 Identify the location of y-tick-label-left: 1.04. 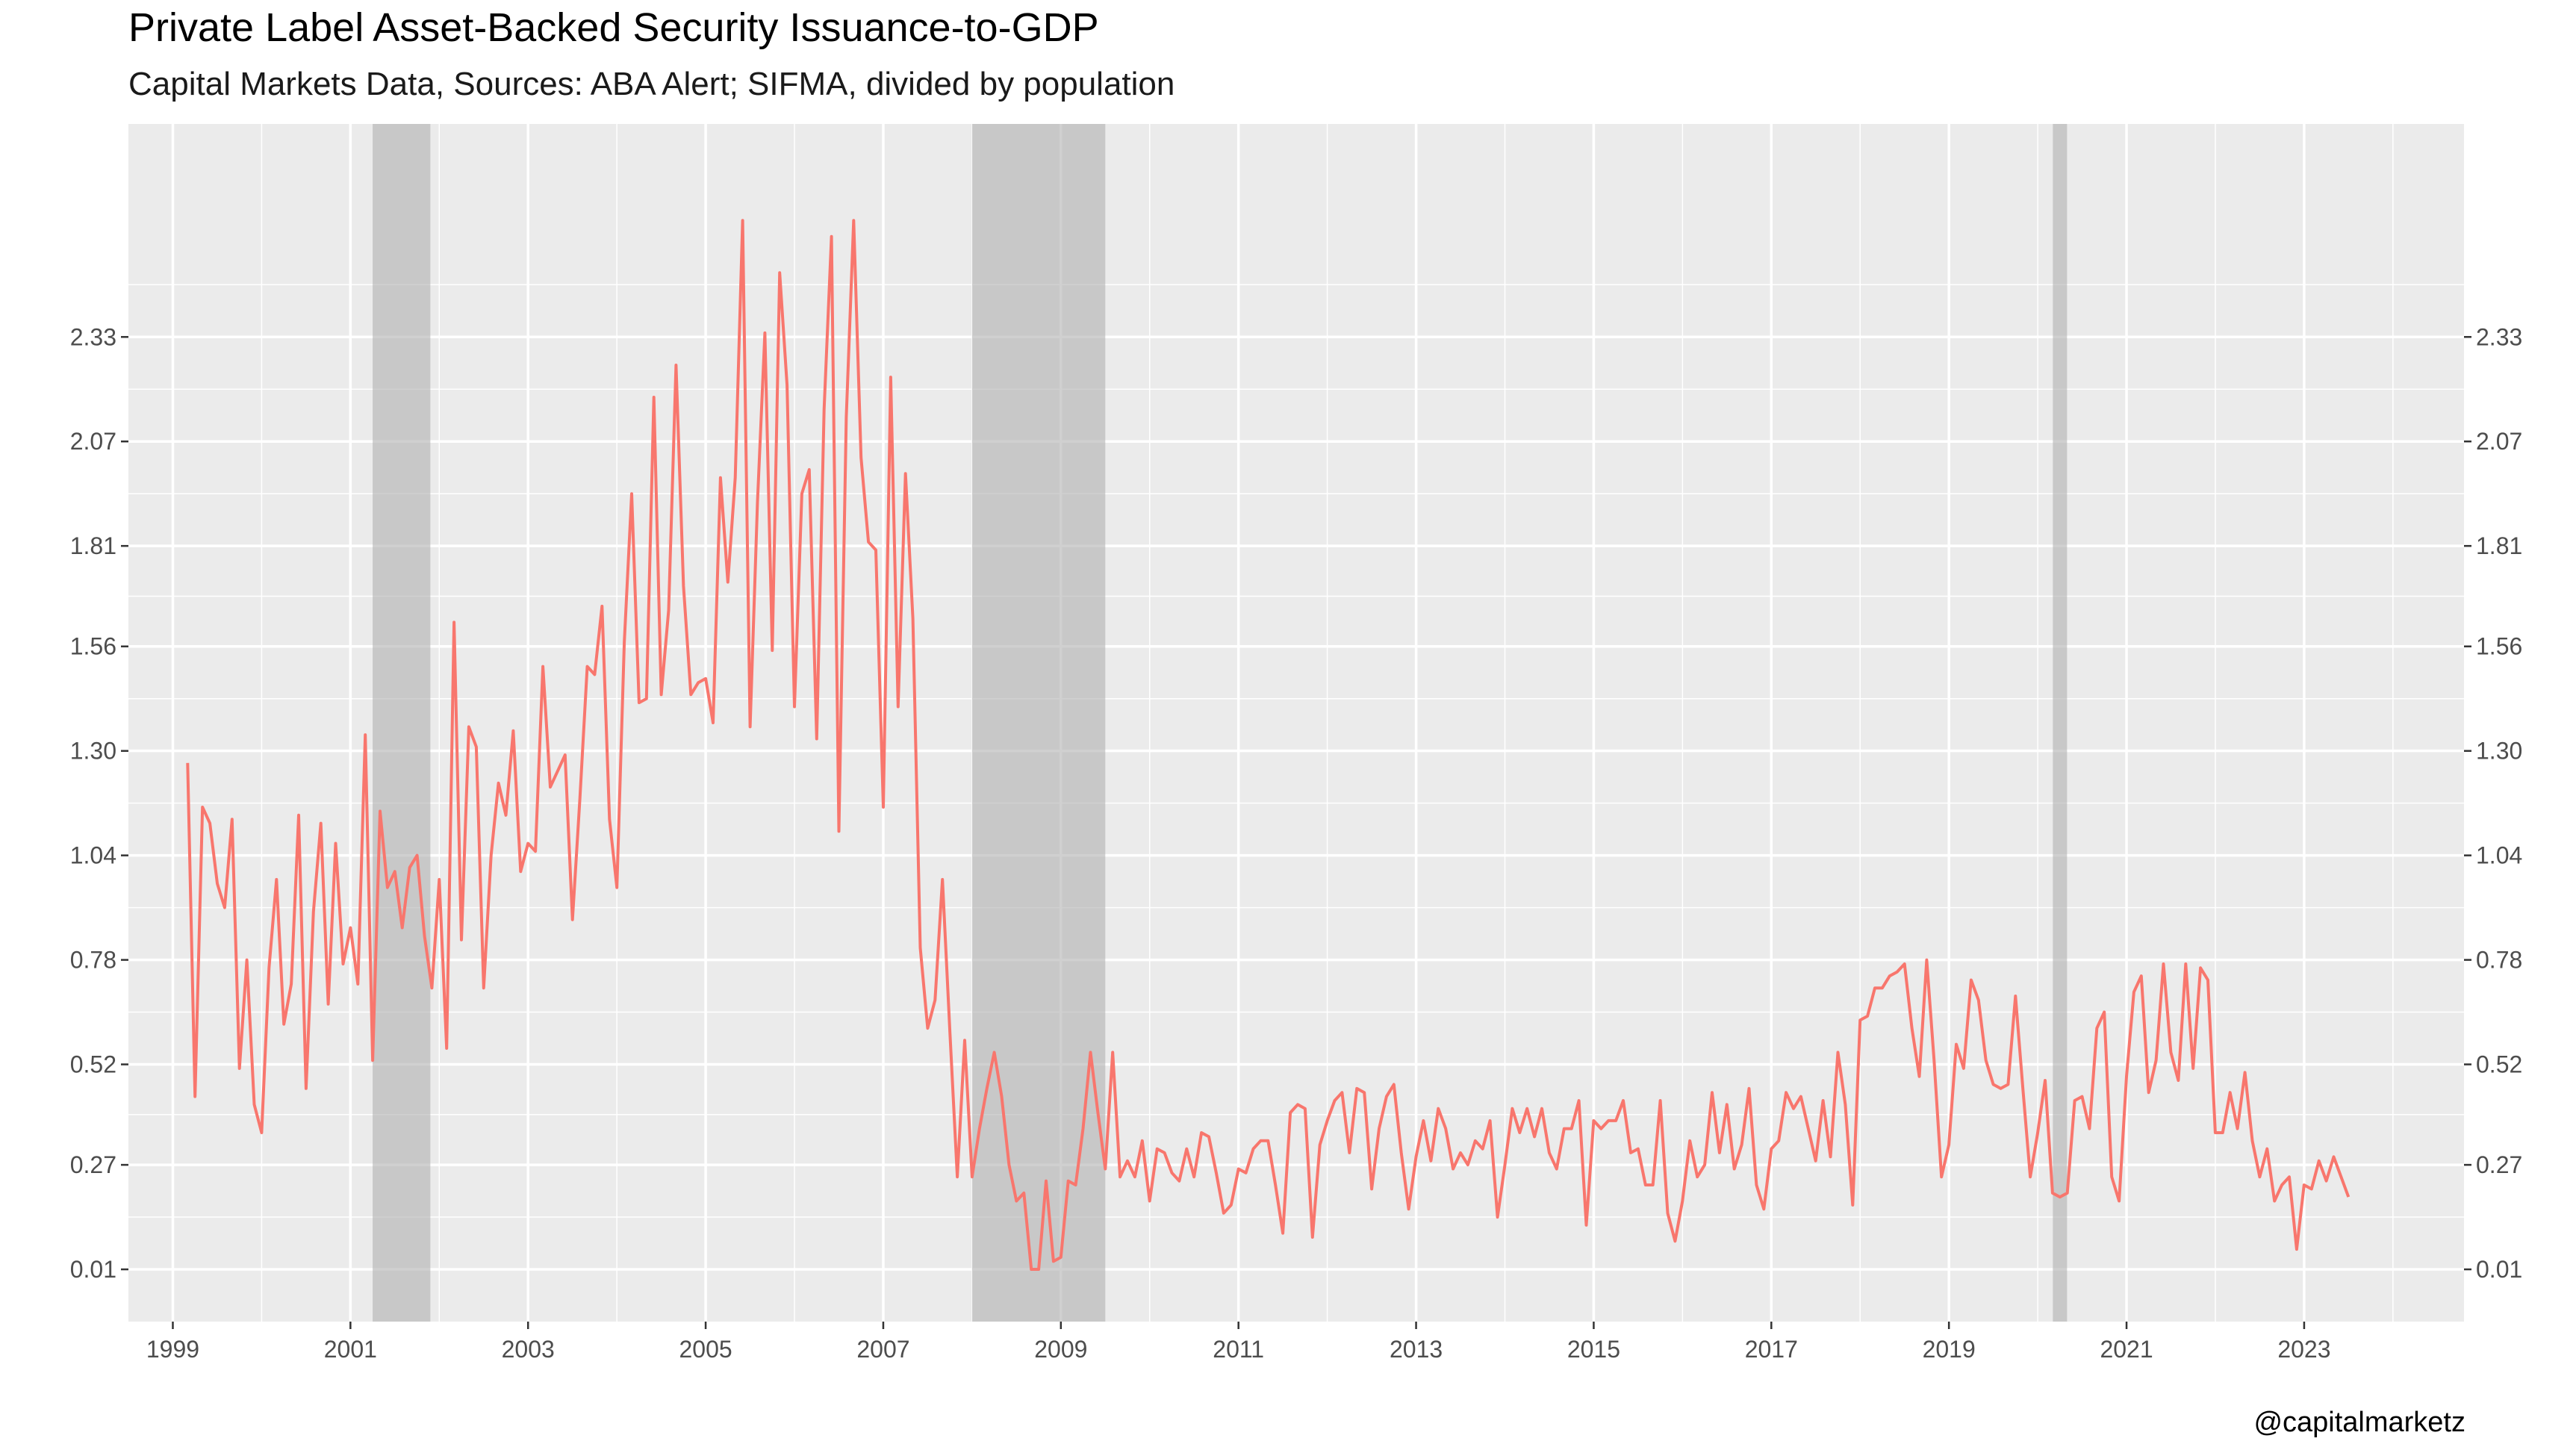
(93, 855).